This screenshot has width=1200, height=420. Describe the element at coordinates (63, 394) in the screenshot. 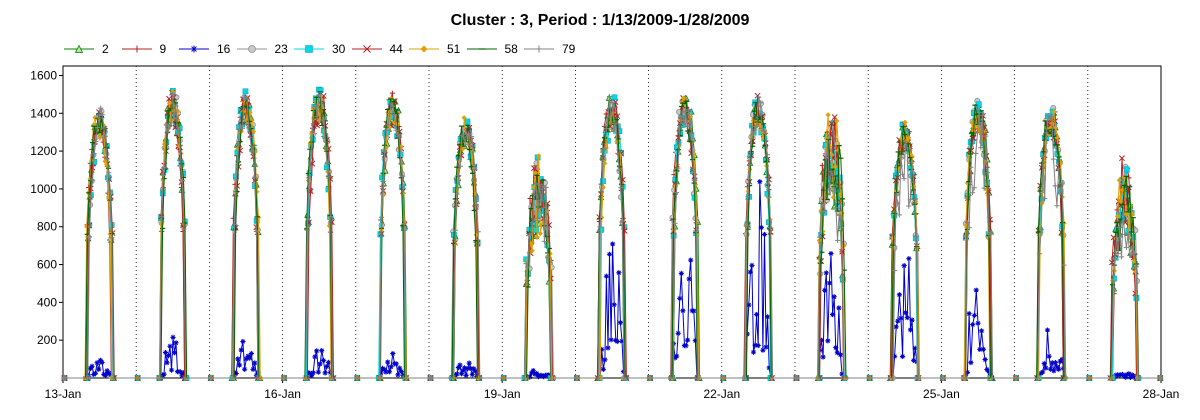

I see `x-tick-label: 13-Jan` at that location.